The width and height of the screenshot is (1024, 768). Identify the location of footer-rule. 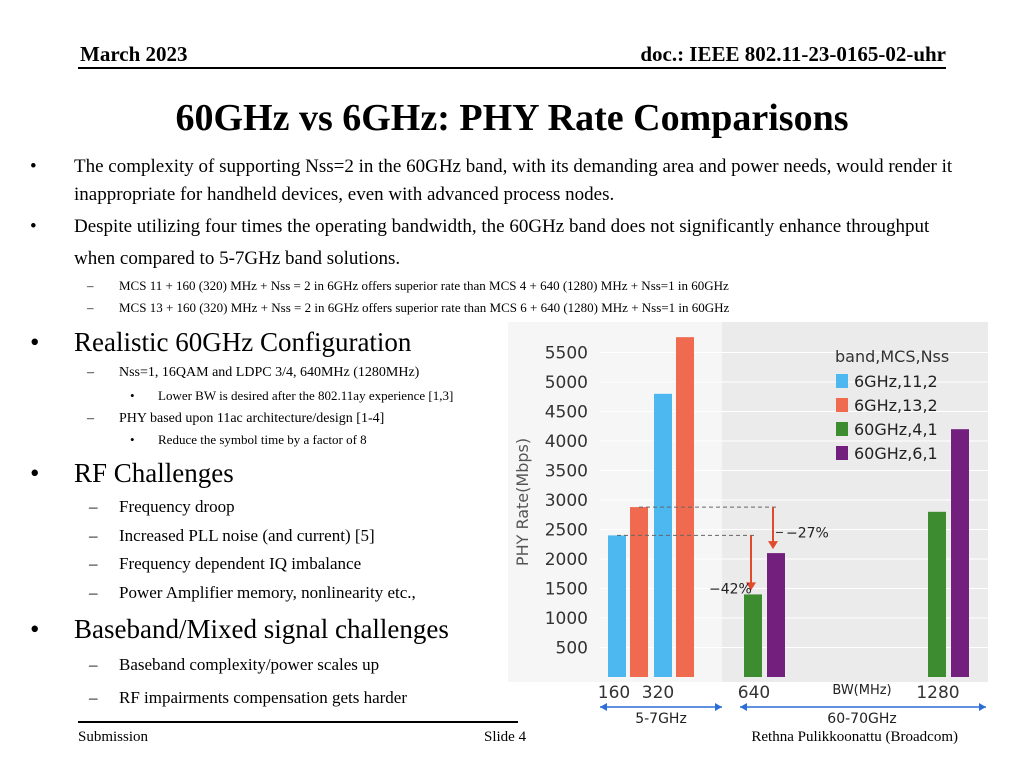
(298, 722).